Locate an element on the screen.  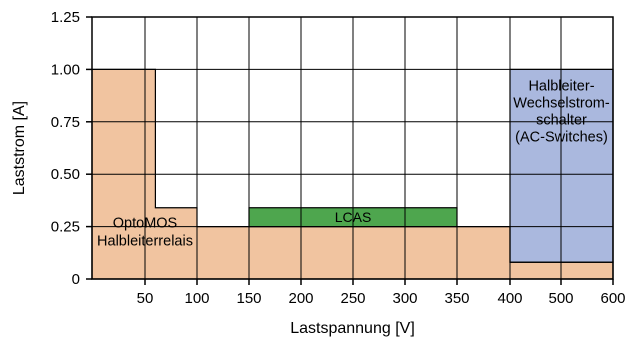
optomos-label-line: Halbleiterrelais is located at coordinates (145, 242).